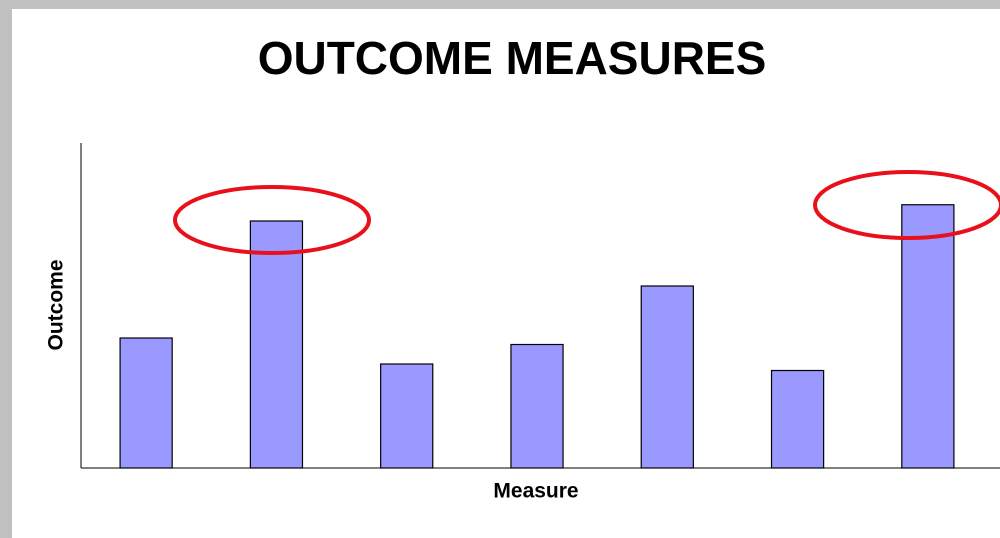 This screenshot has width=1000, height=538. I want to click on y-axis-label: Outcome, so click(56, 304).